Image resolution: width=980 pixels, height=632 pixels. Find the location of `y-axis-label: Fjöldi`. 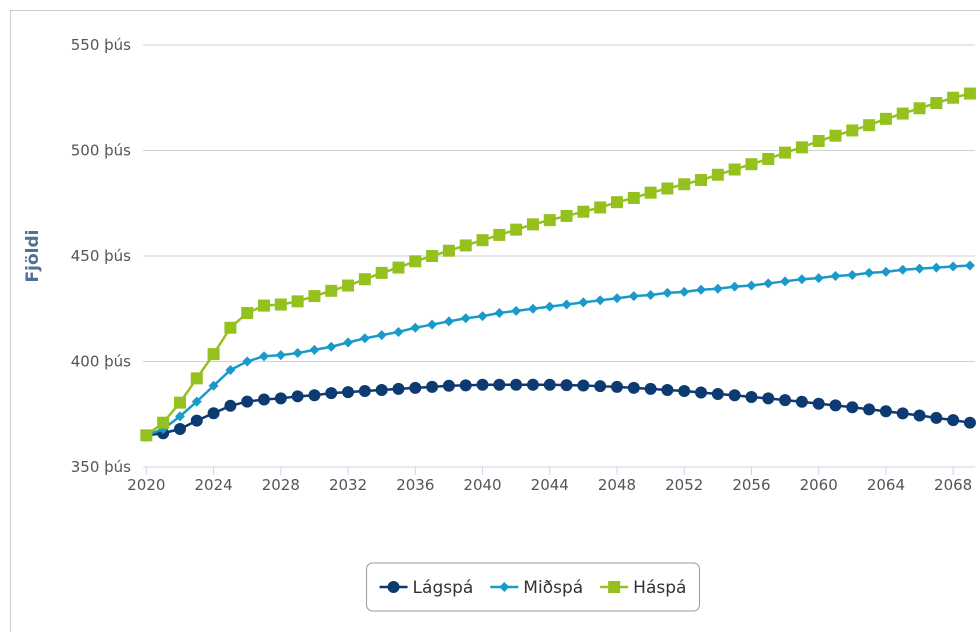

y-axis-label: Fjöldi is located at coordinates (33, 256).